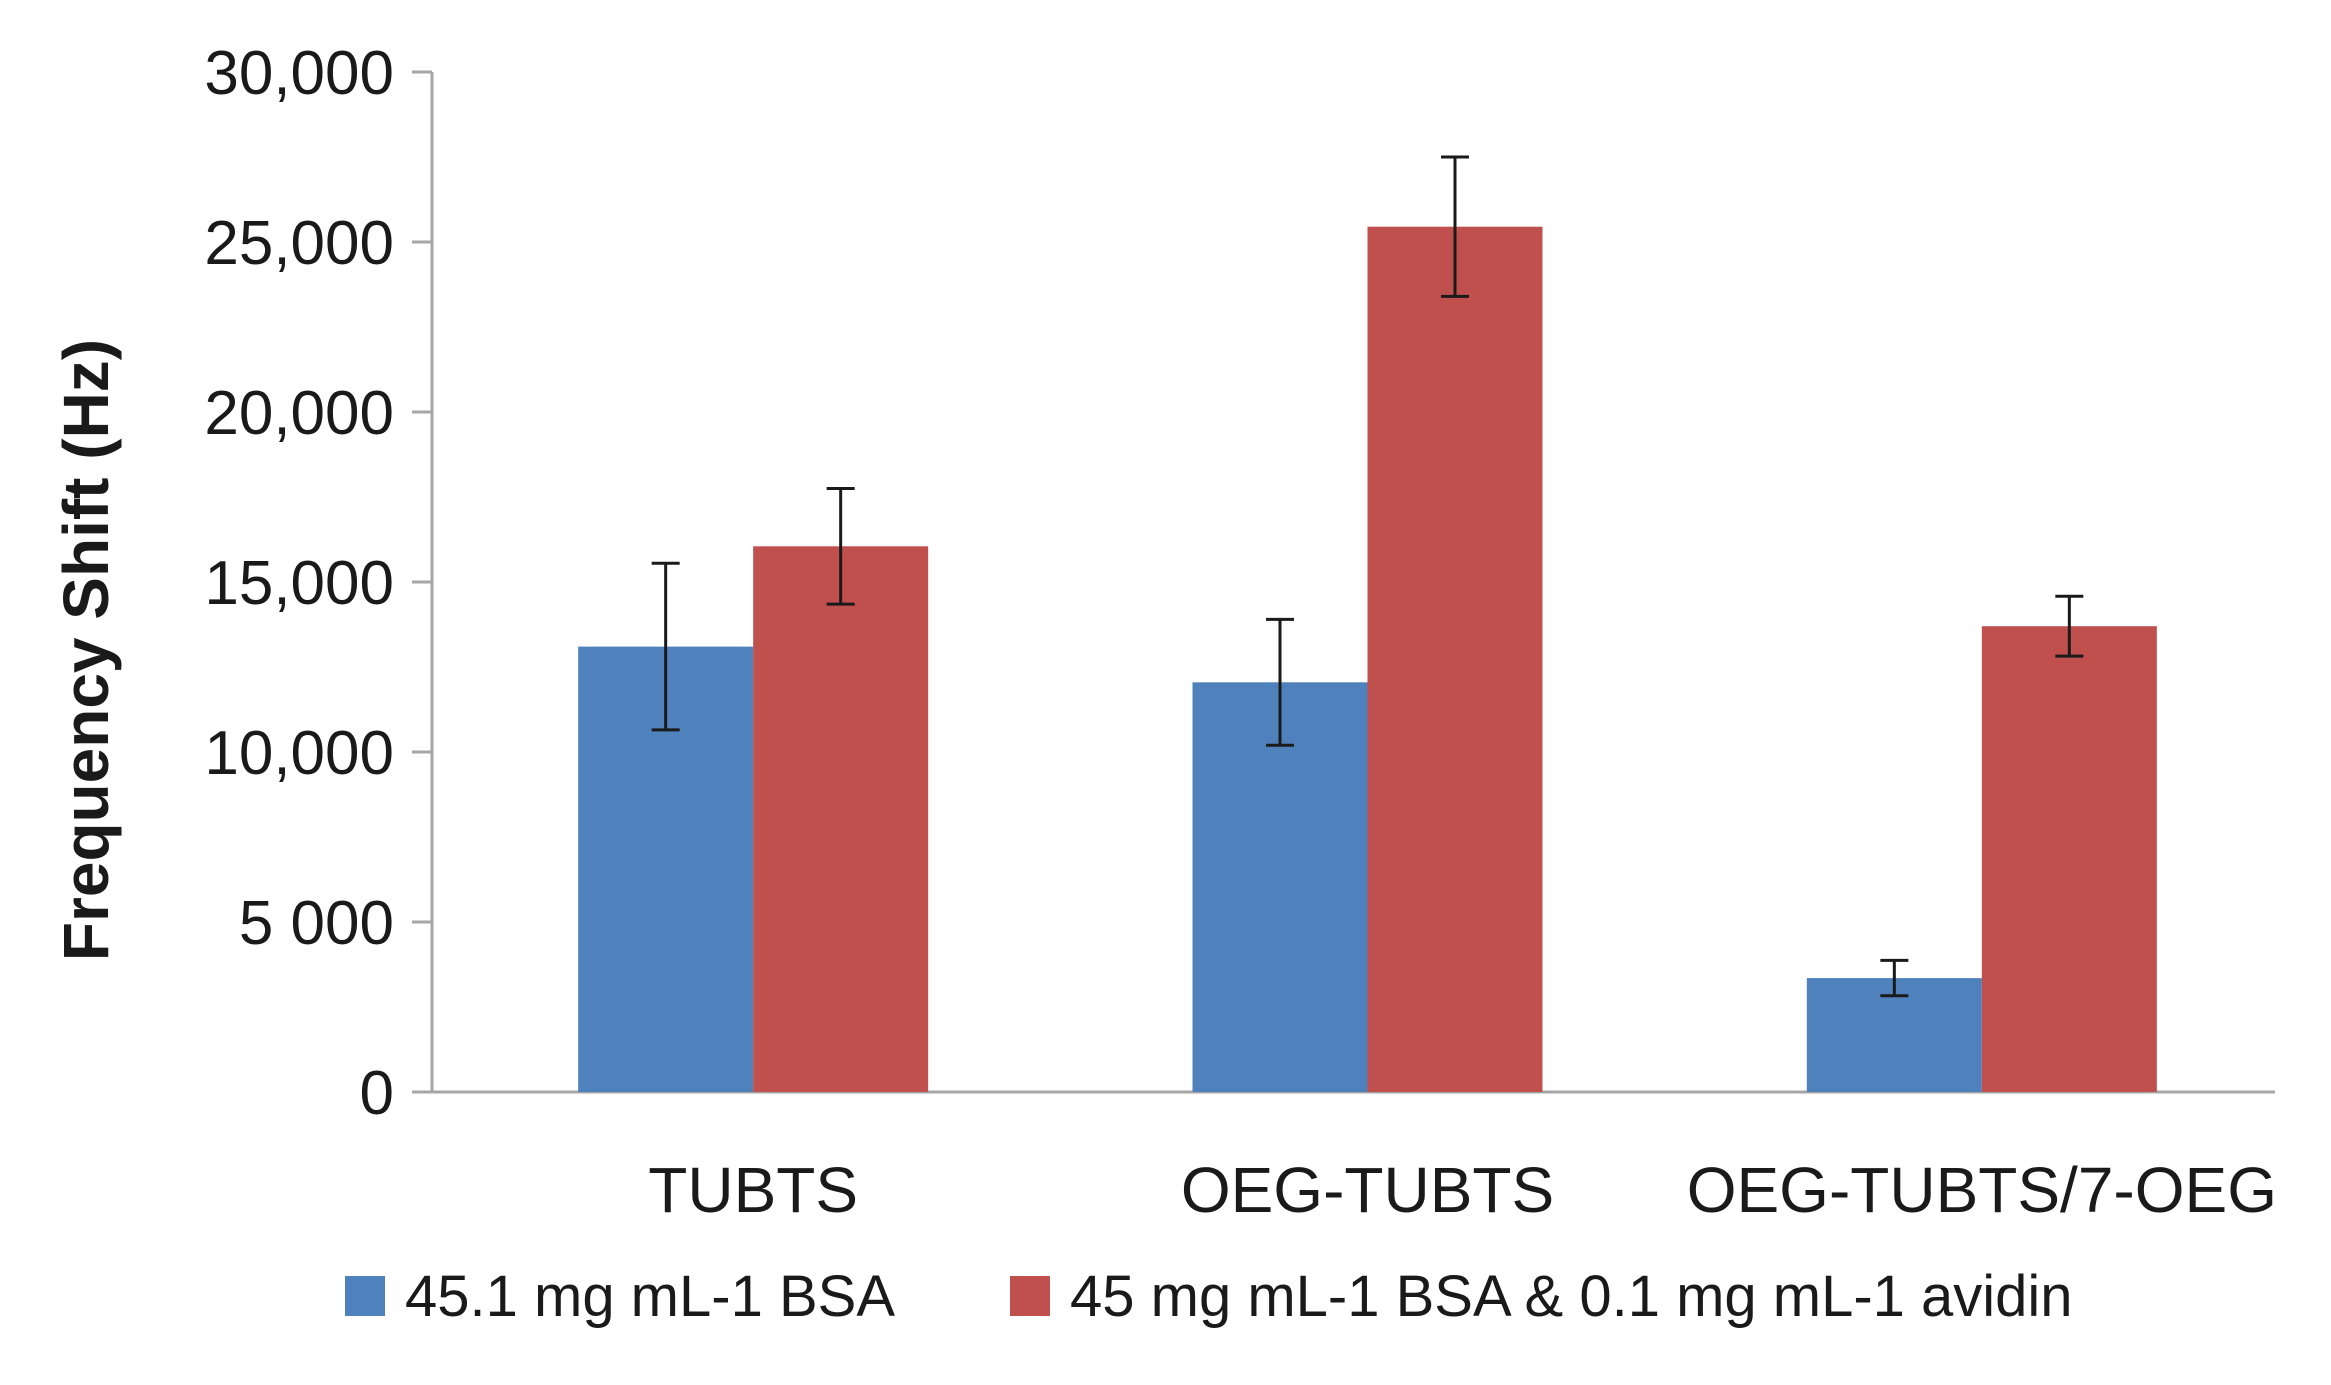  I want to click on y-tick-label: 5 000, so click(316, 923).